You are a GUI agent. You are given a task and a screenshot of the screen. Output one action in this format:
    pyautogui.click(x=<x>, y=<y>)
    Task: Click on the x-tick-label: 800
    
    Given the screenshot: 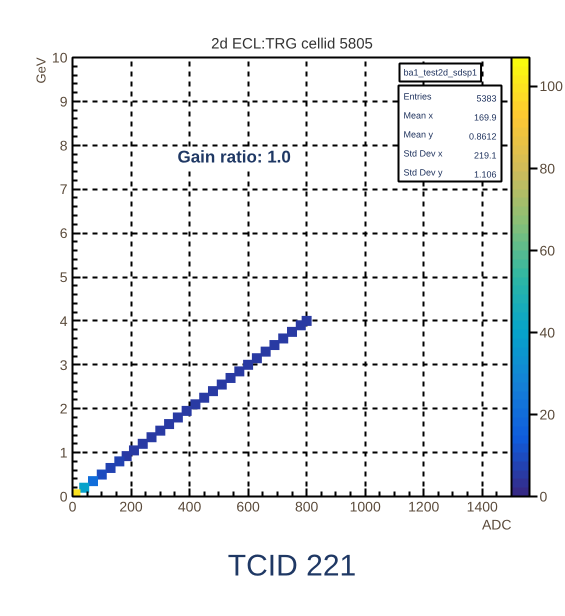 What is the action you would take?
    pyautogui.click(x=306, y=506)
    